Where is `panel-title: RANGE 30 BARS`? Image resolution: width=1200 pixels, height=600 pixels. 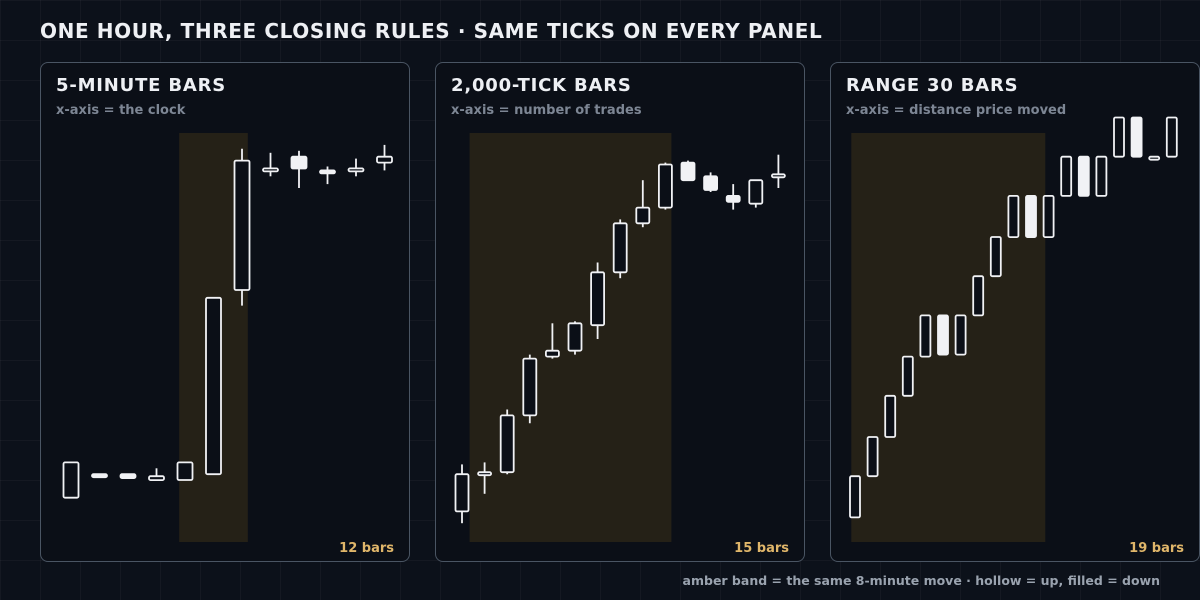
panel-title: RANGE 30 BARS is located at coordinates (932, 85).